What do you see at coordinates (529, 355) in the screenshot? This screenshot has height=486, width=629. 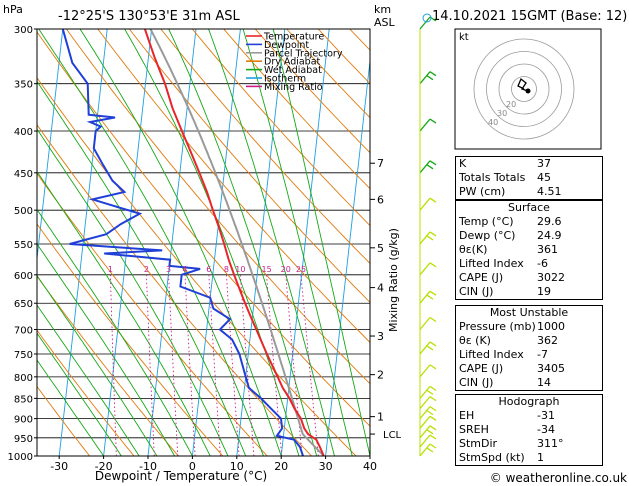 I see `index-row: Lifted Index -7` at bounding box center [529, 355].